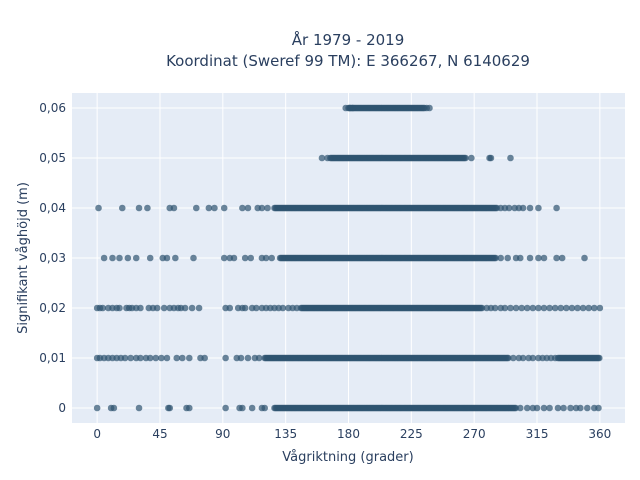  Describe the element at coordinates (52, 258) in the screenshot. I see `y-tick-label: 0,03` at that location.